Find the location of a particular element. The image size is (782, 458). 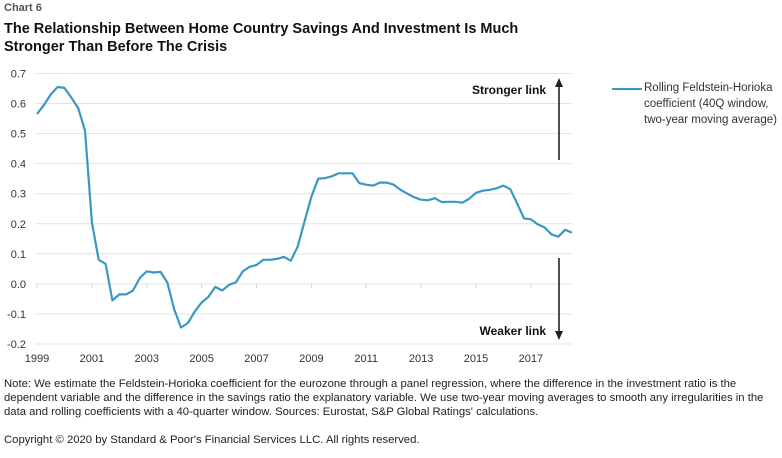

x-axis-ticks: 1999 2001 2003 2005 2007 2009 2011 2013 2015 2017 is located at coordinates (284, 324).